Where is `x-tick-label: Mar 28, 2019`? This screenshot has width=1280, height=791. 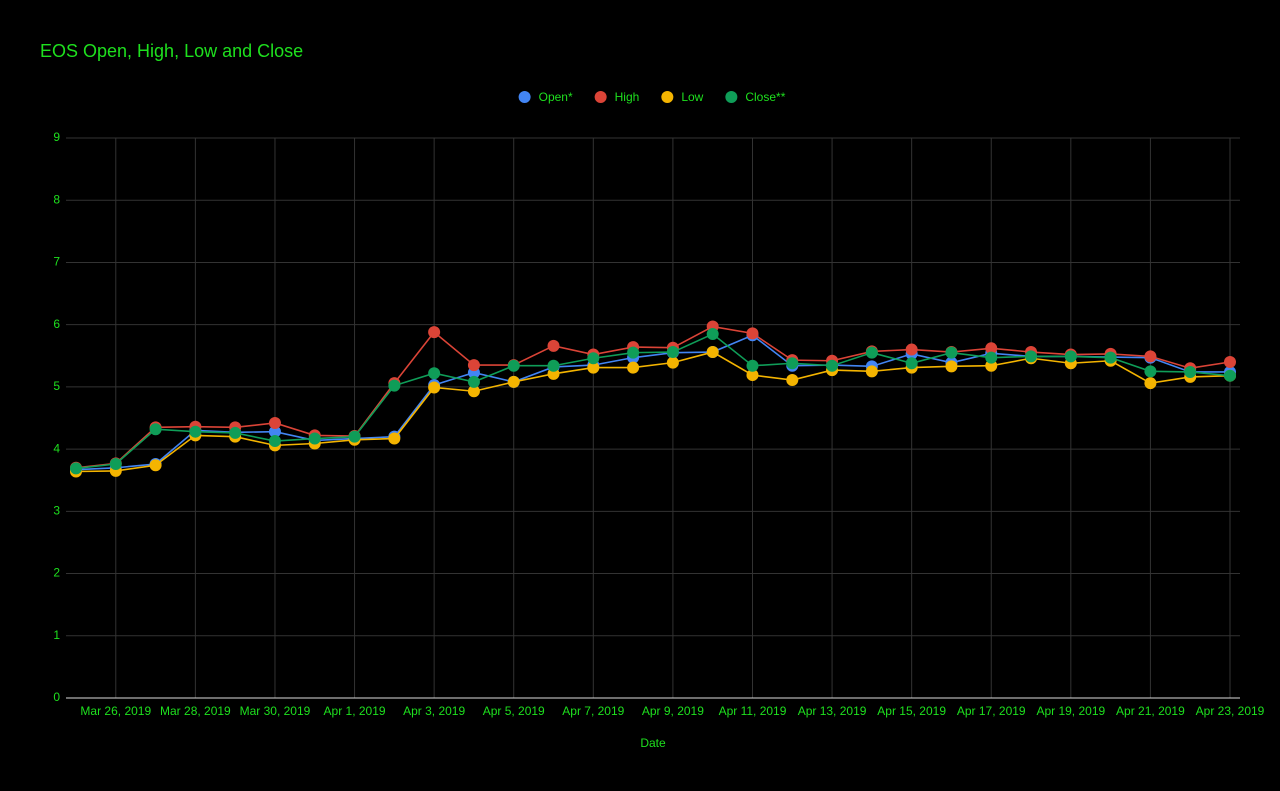
x-tick-label: Mar 28, 2019 is located at coordinates (195, 711).